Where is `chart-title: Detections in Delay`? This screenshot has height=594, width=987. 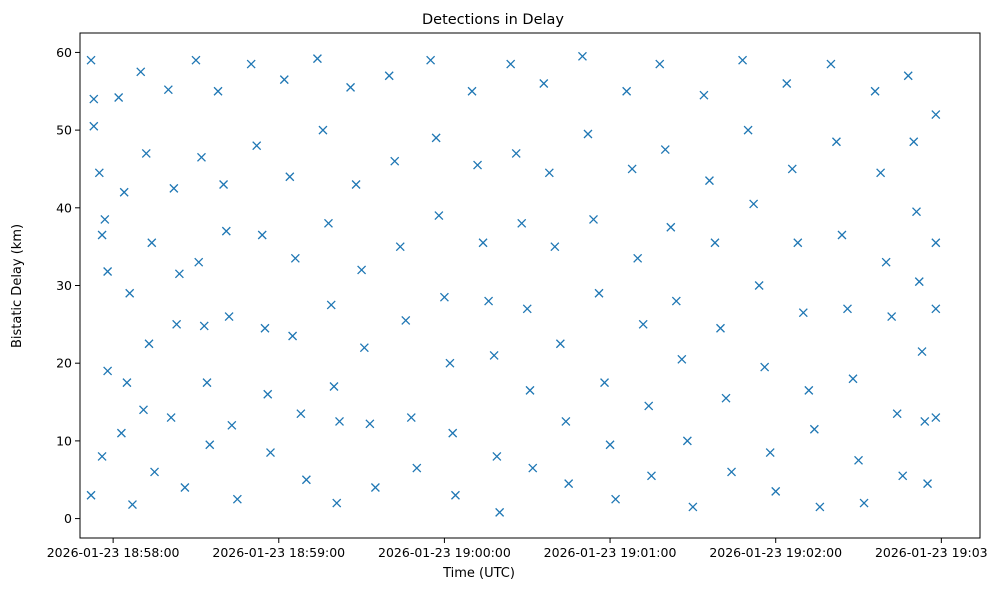 chart-title: Detections in Delay is located at coordinates (493, 20).